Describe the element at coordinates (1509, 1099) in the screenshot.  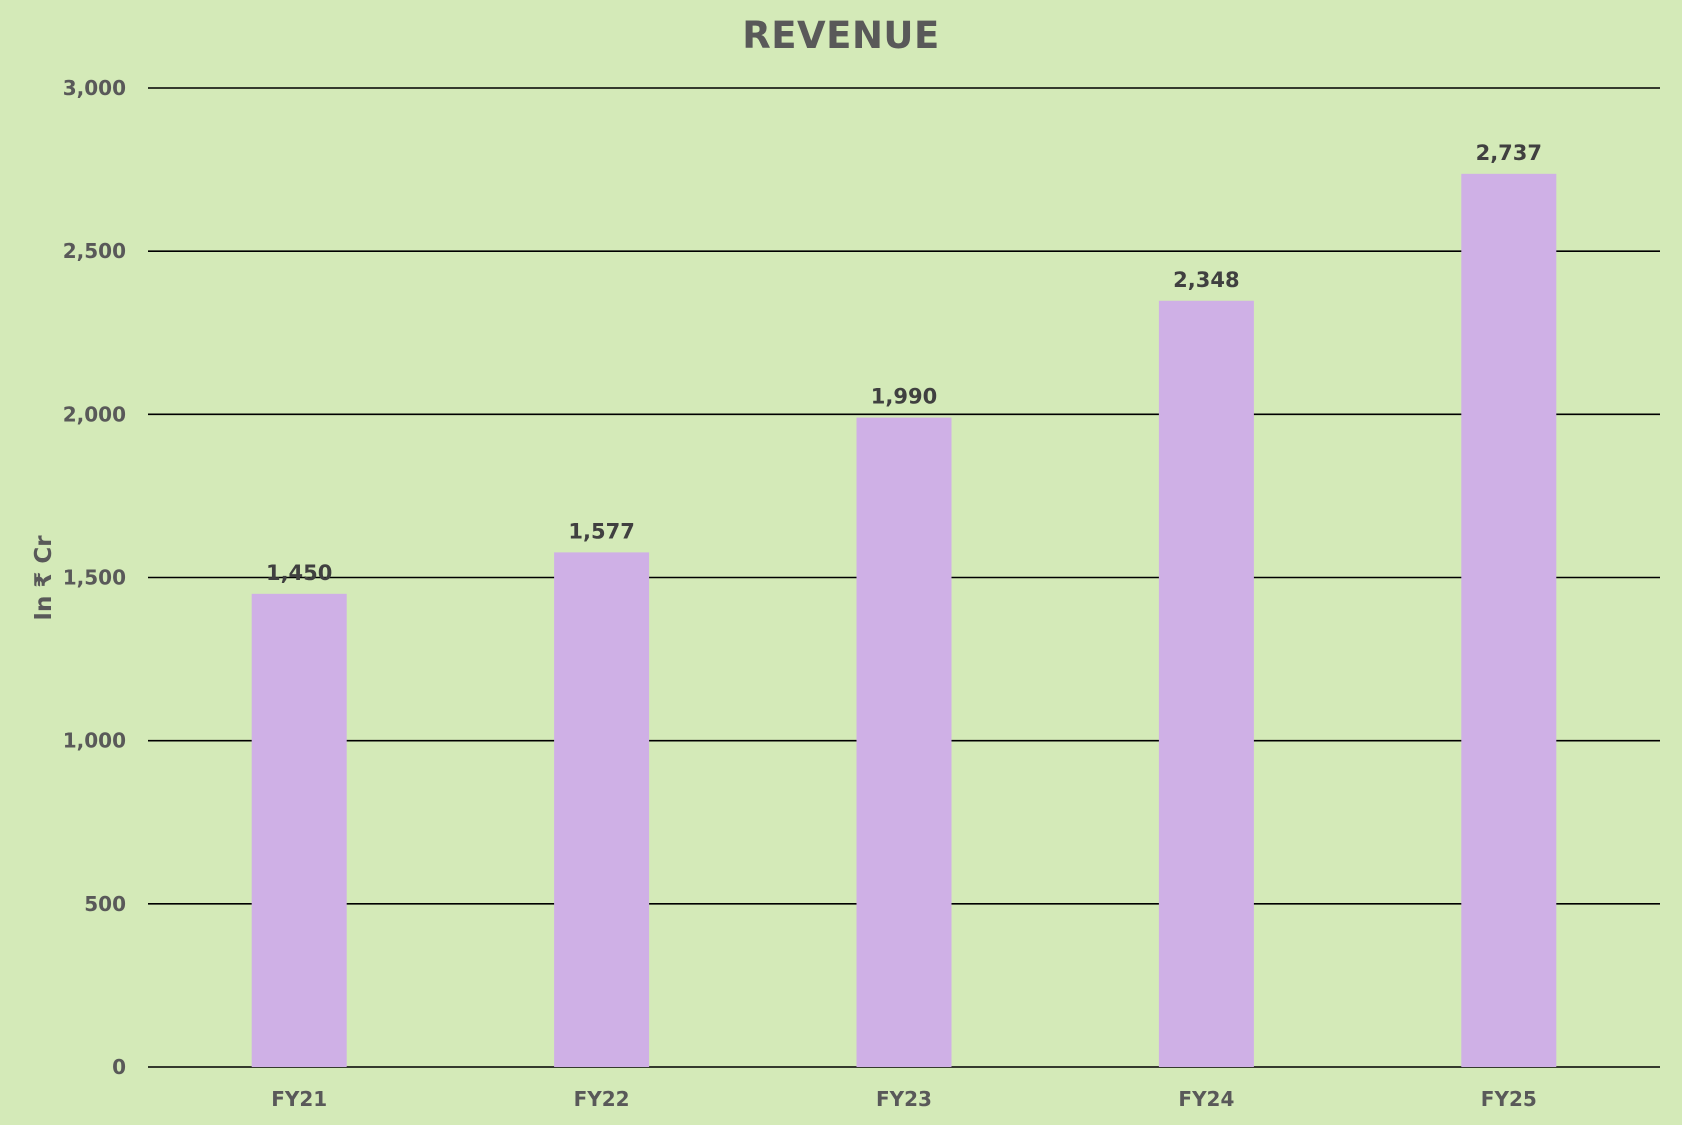
I see `x-tick-label: FY25` at that location.